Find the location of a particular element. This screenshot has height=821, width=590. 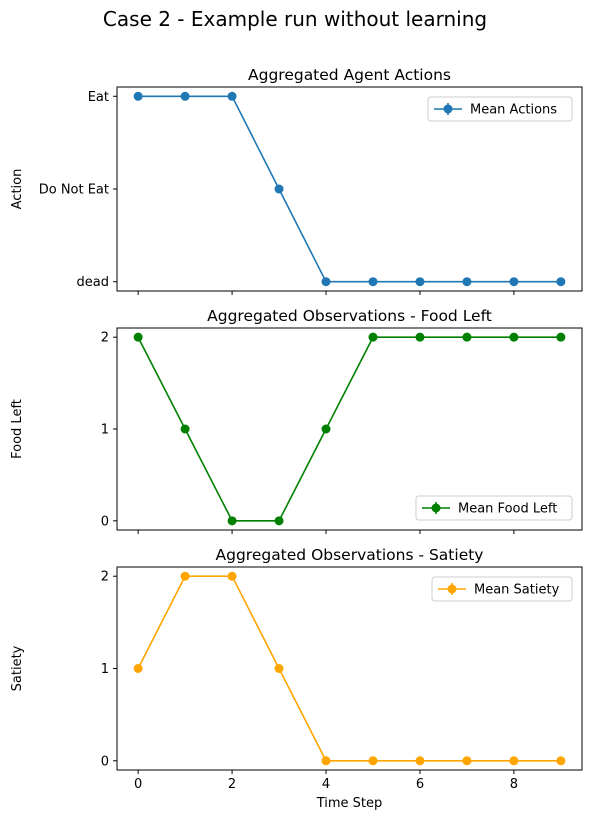

figure-title: Case 2 - Example run without learning is located at coordinates (295, 19).